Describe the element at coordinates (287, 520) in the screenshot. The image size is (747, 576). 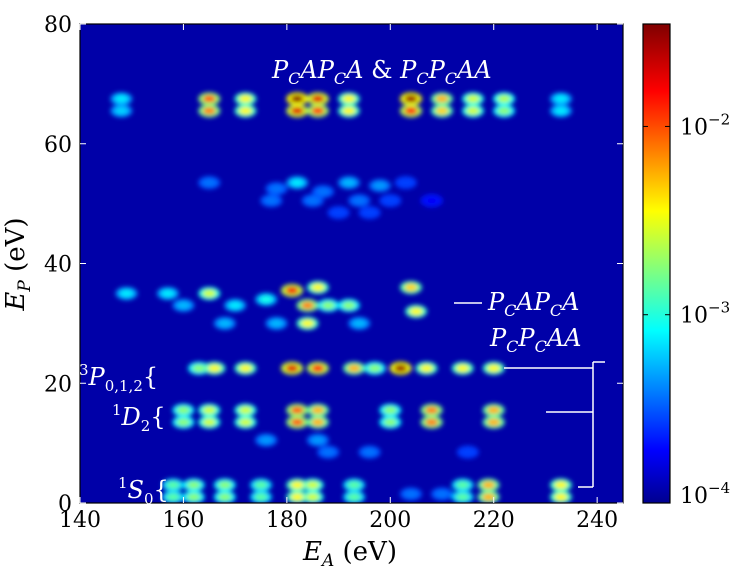
I see `x-tick-label: 180` at that location.